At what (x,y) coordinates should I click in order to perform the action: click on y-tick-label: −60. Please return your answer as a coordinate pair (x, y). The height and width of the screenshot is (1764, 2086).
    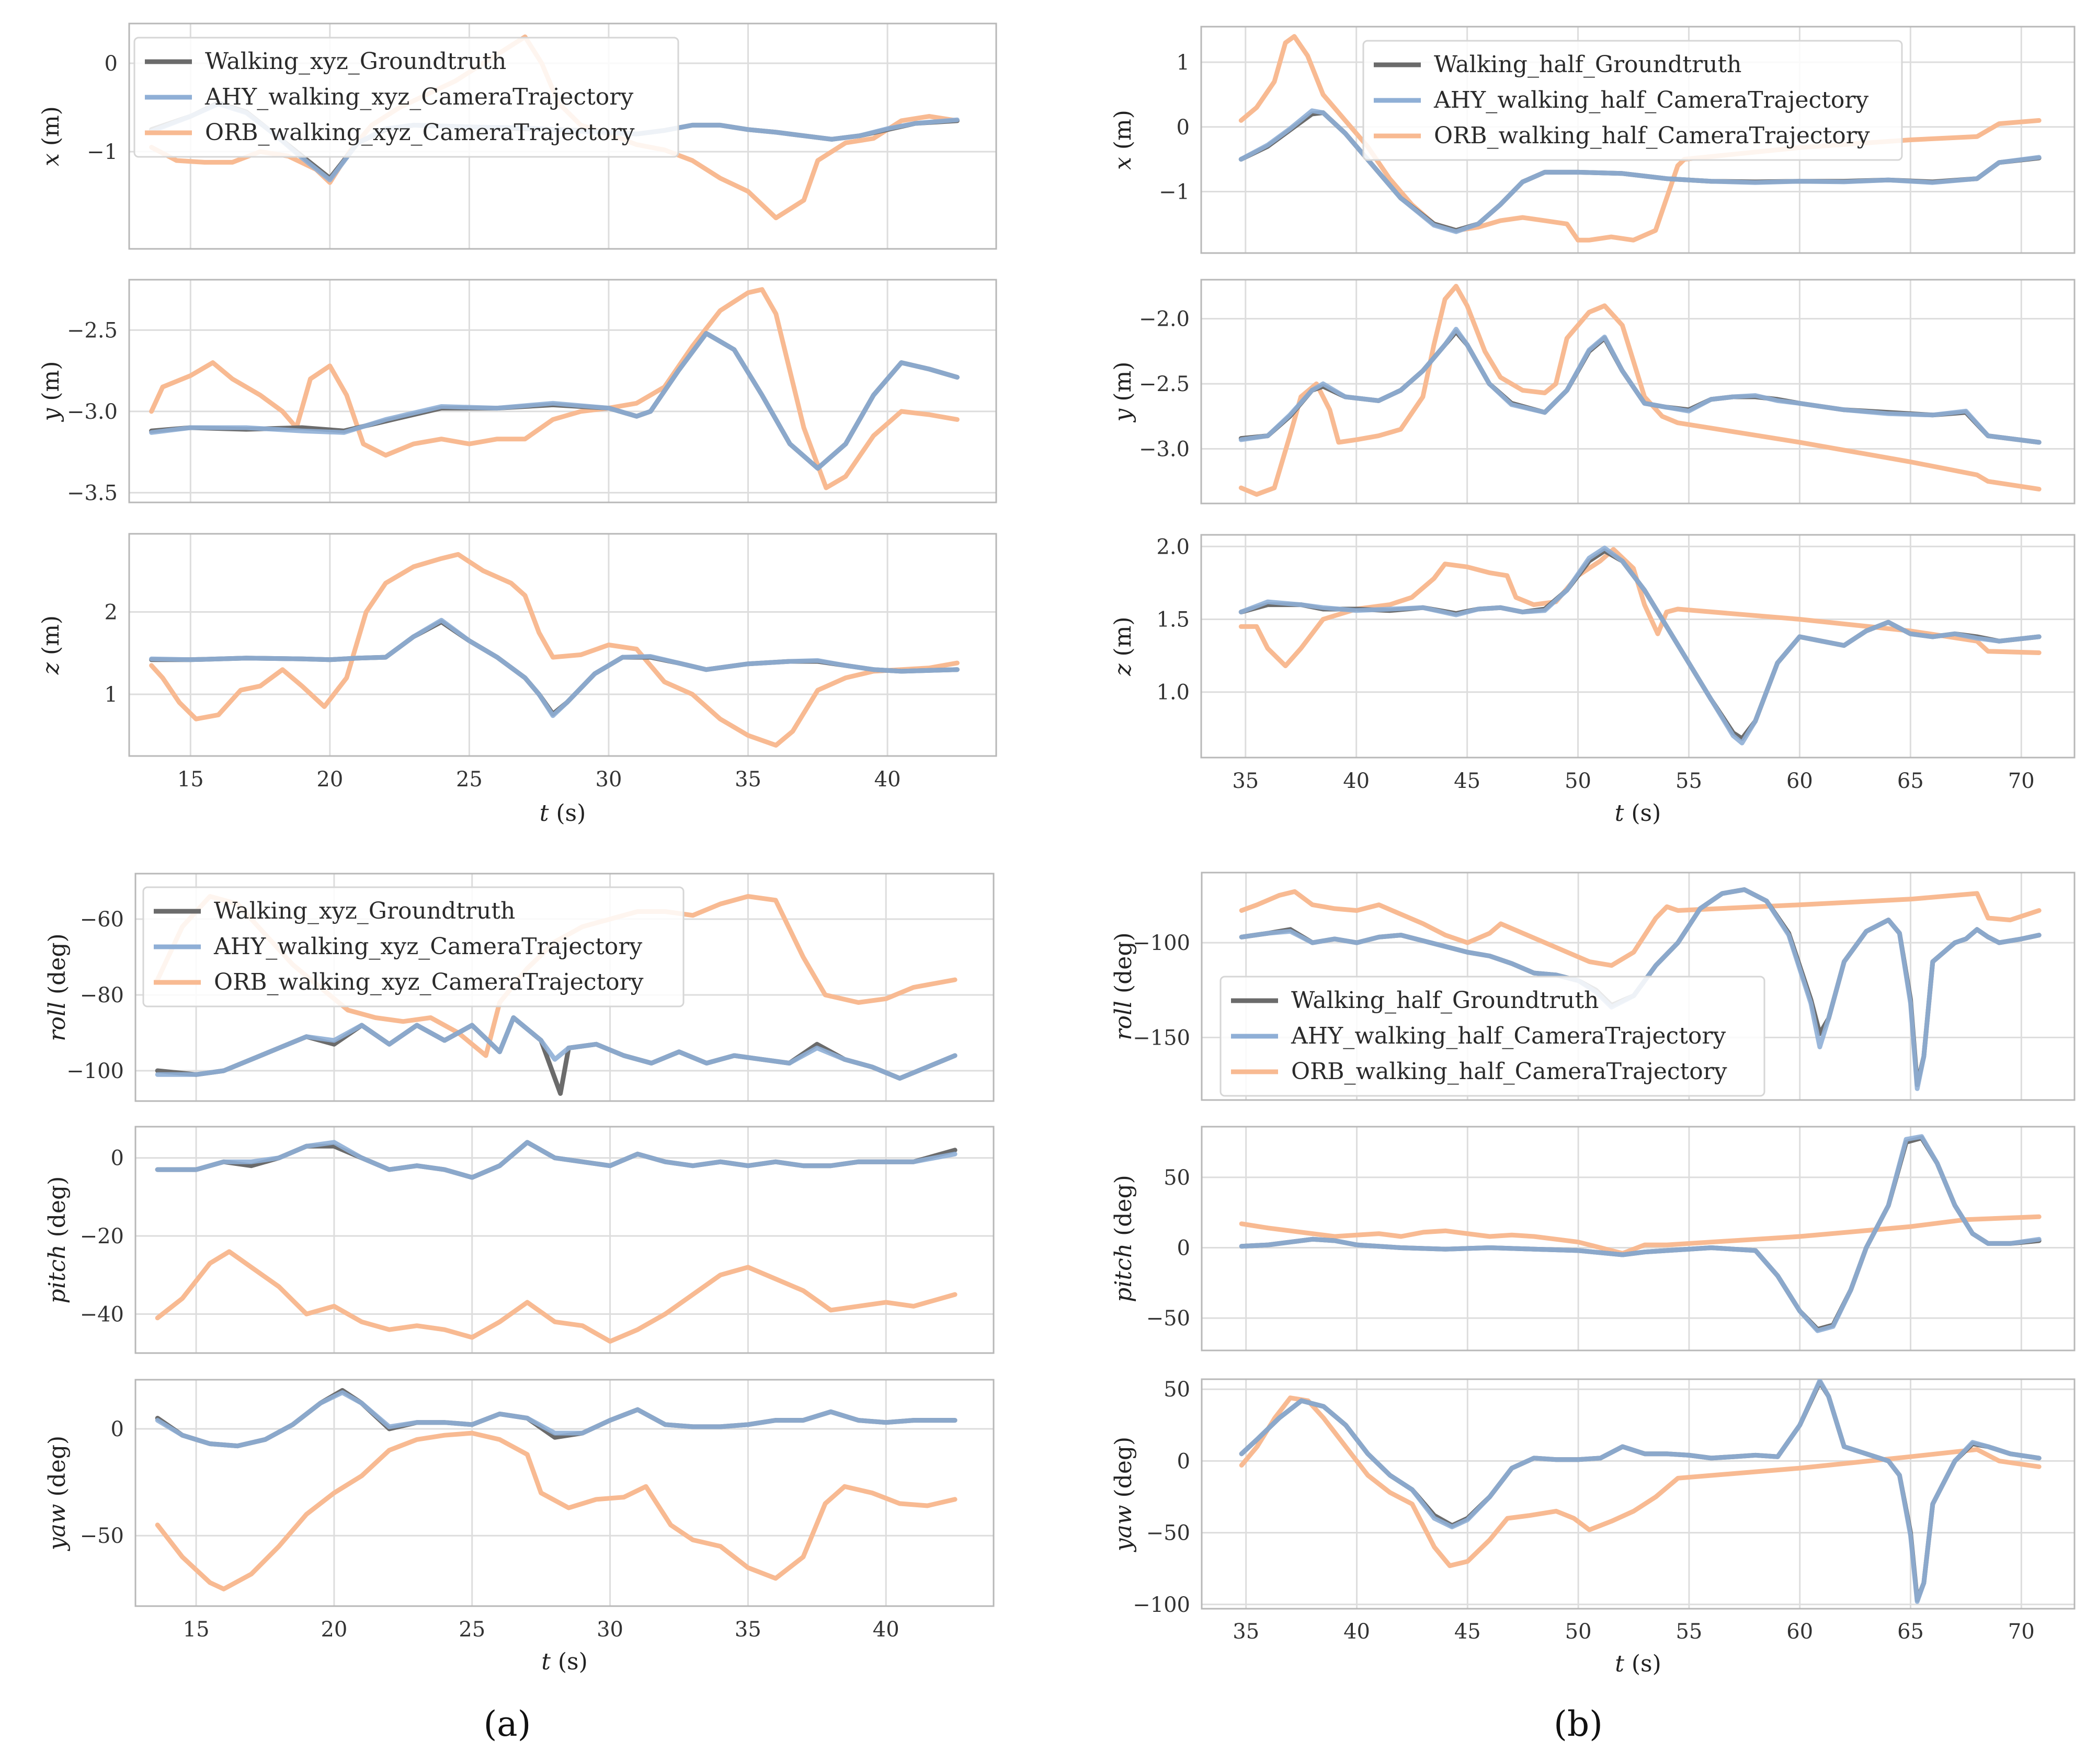
    Looking at the image, I should click on (102, 920).